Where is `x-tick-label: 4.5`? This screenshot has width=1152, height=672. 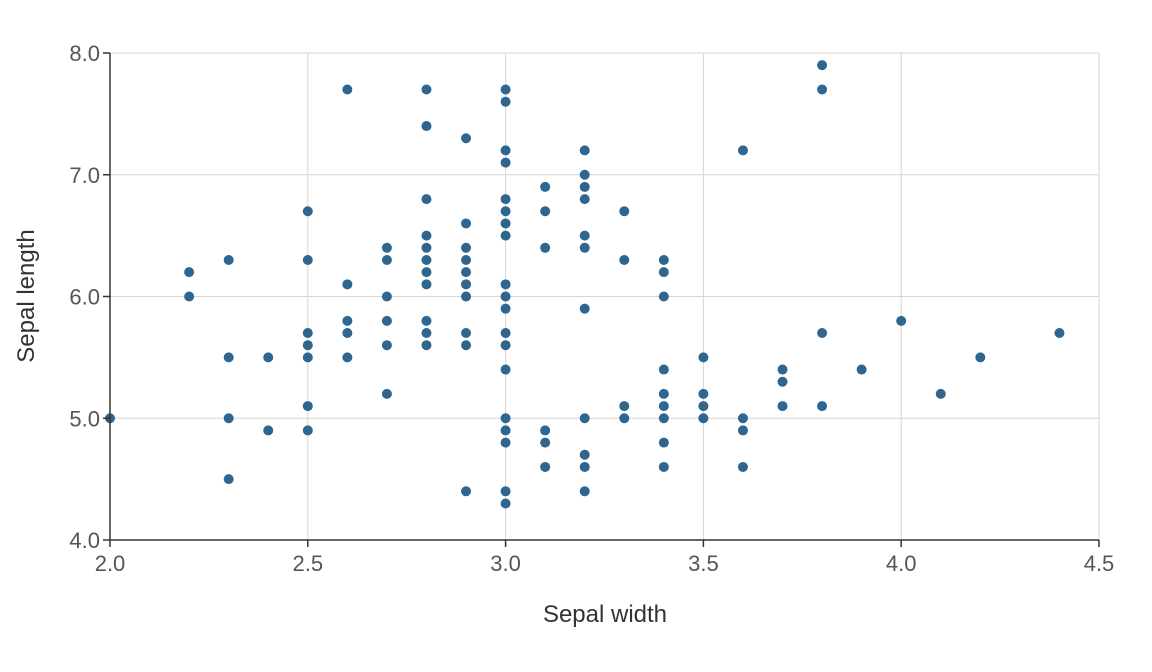
x-tick-label: 4.5 is located at coordinates (1099, 563).